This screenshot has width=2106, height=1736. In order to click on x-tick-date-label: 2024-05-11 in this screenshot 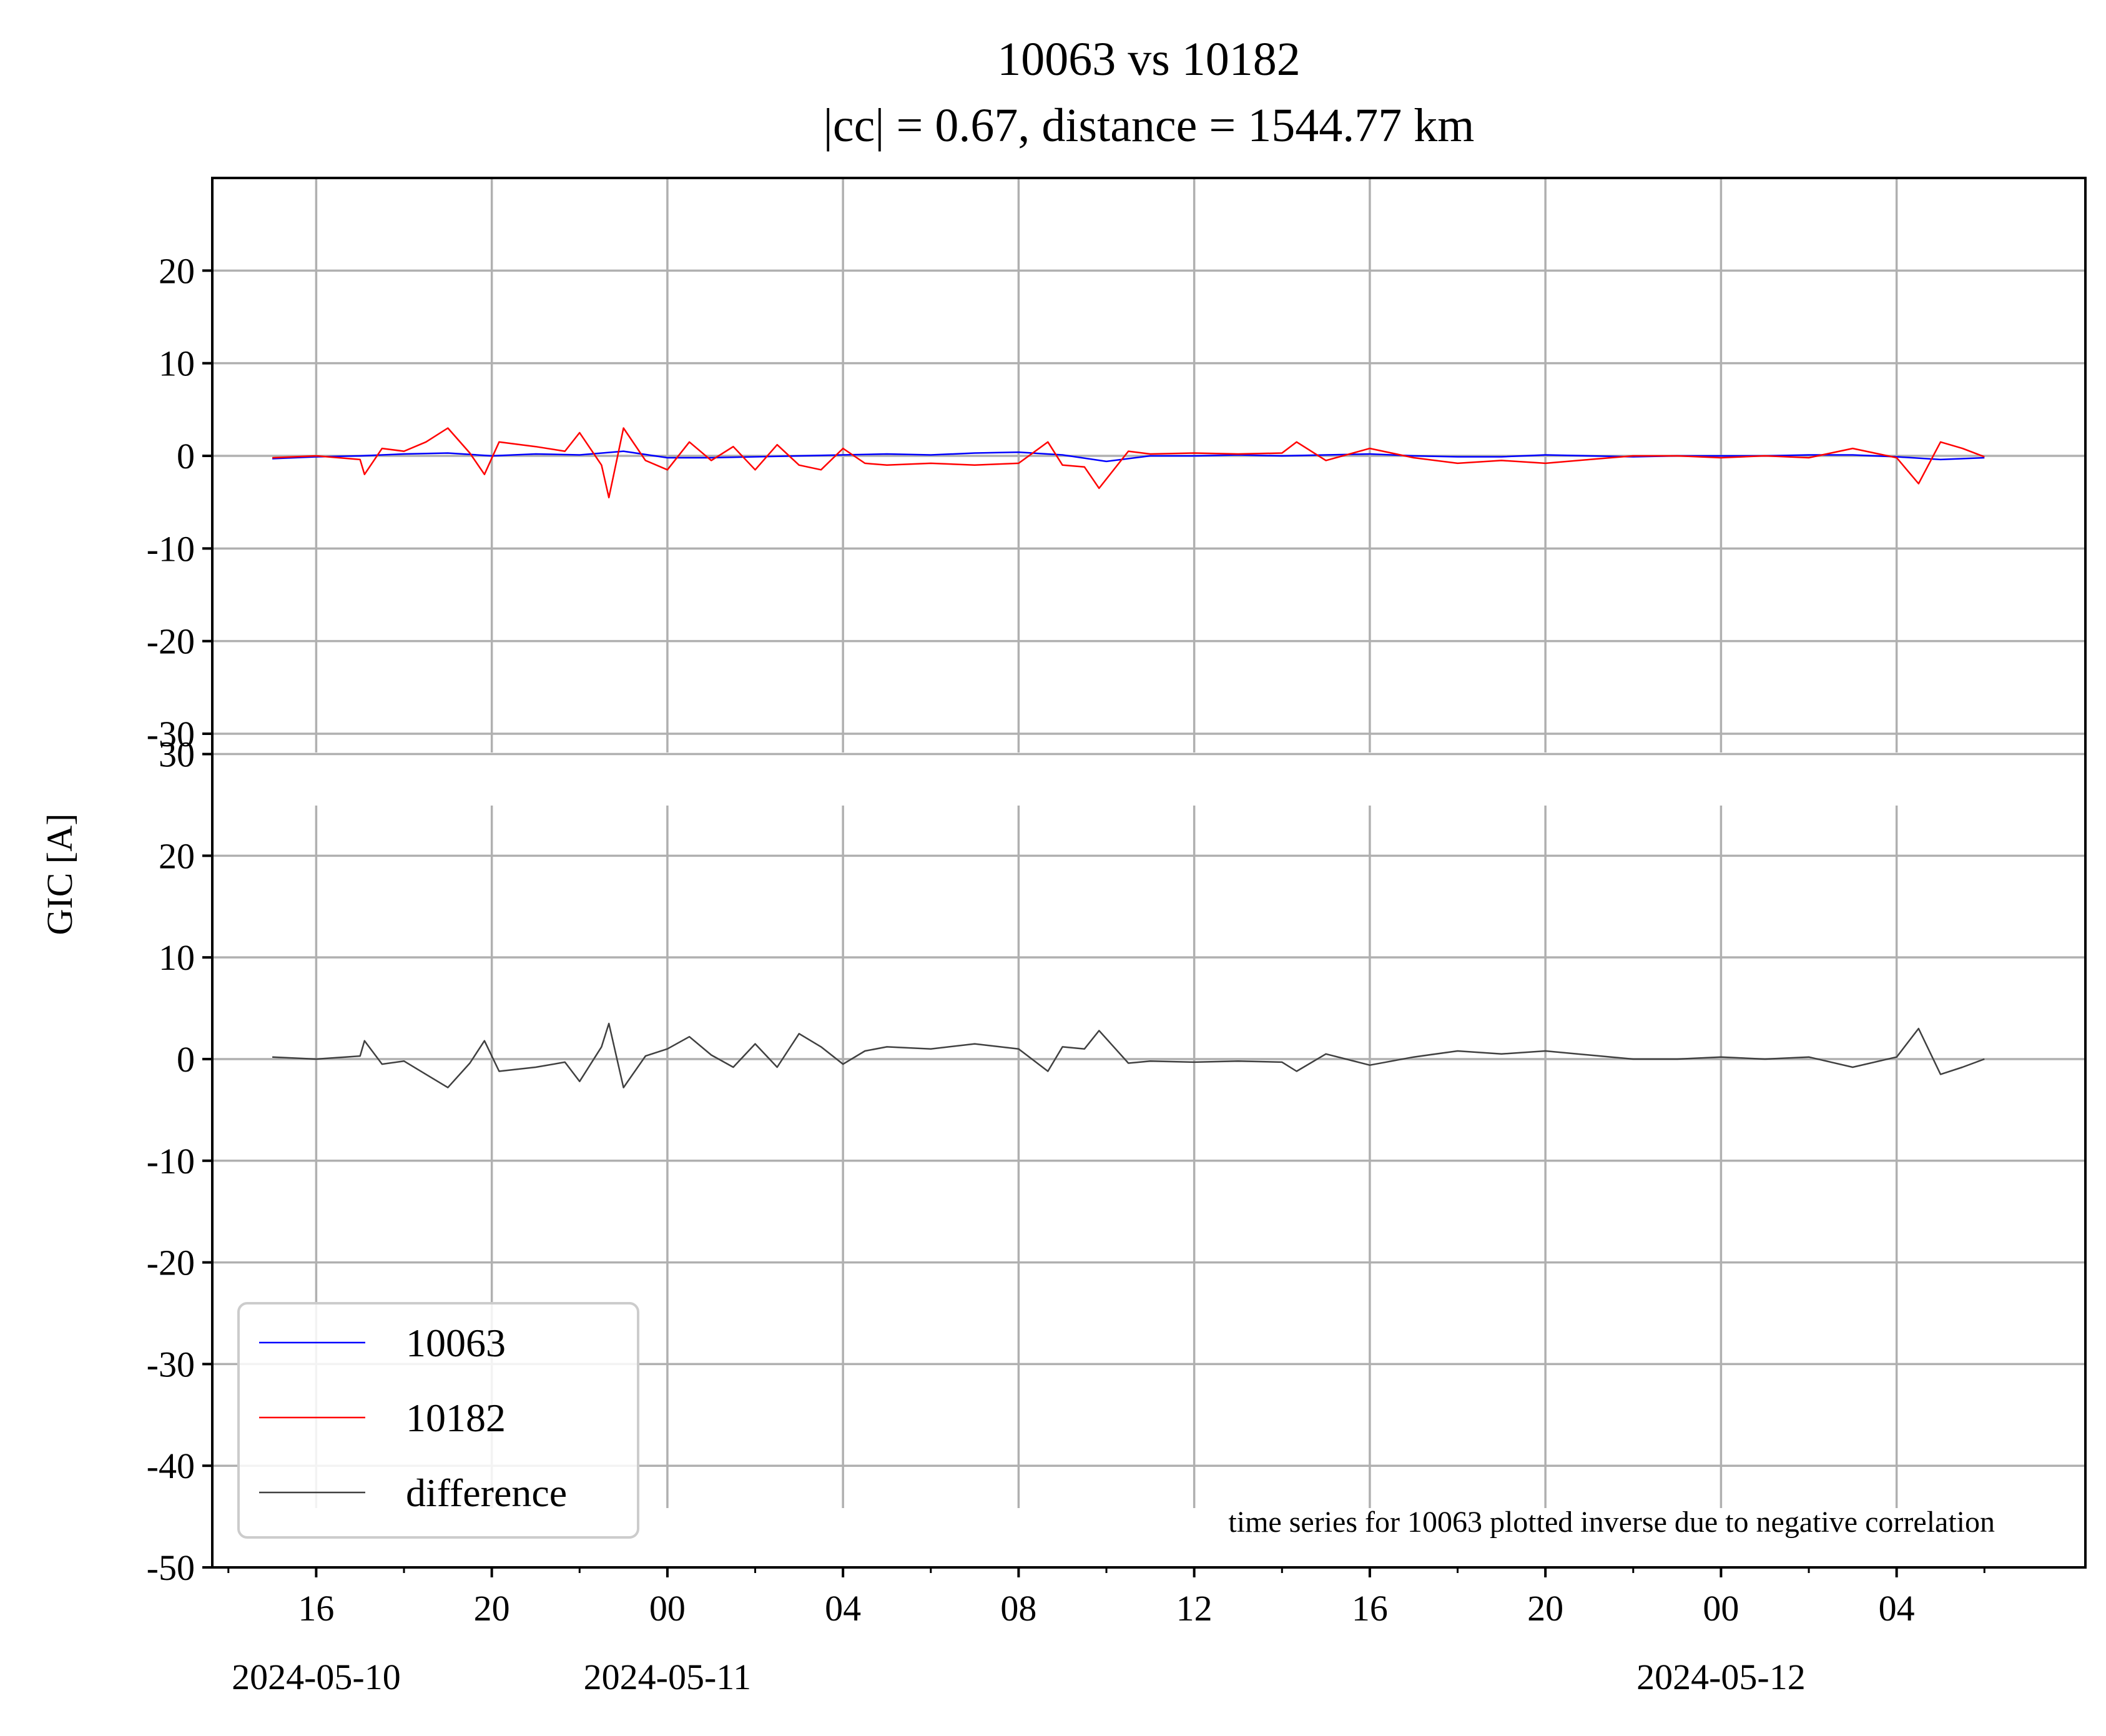, I will do `click(667, 1677)`.